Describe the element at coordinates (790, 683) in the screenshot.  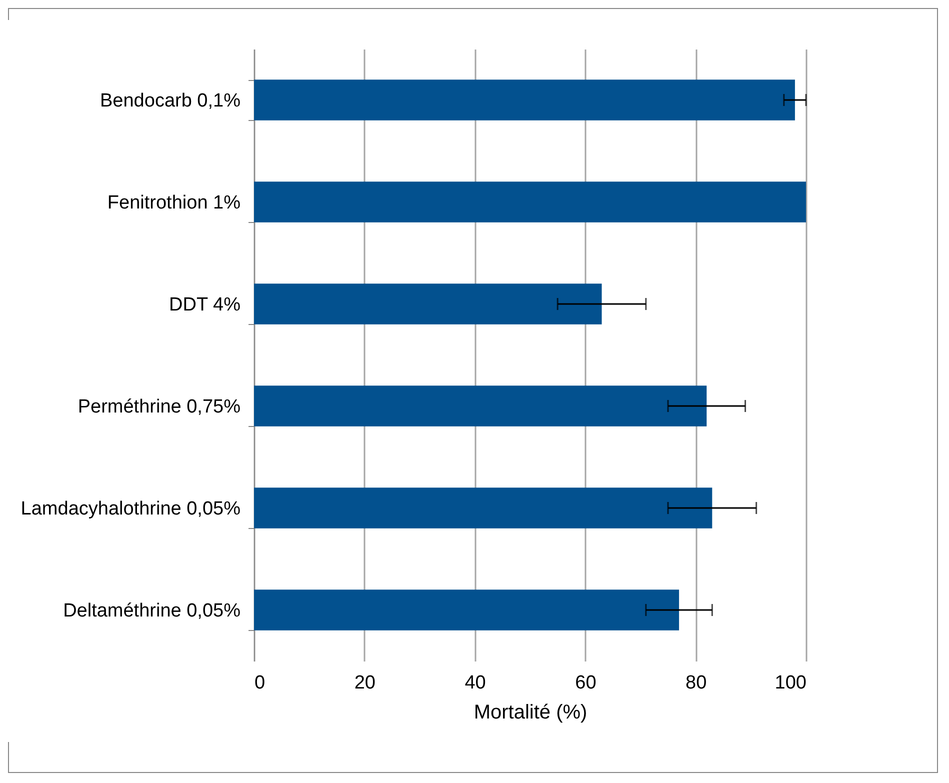
I see `x-tick-label: 100` at that location.